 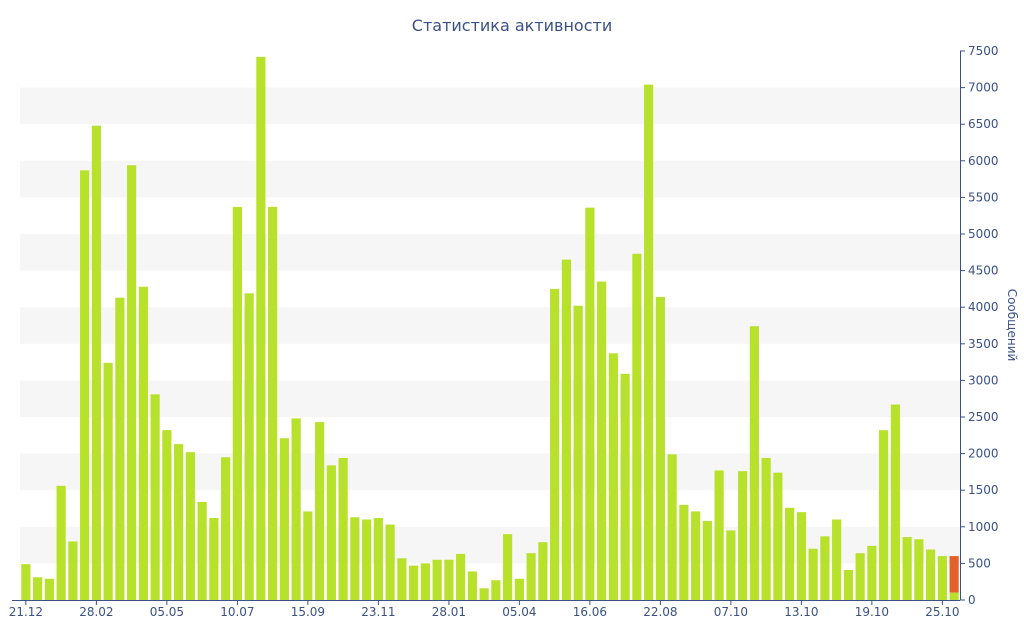 I want to click on bar-highlight, so click(x=954, y=574).